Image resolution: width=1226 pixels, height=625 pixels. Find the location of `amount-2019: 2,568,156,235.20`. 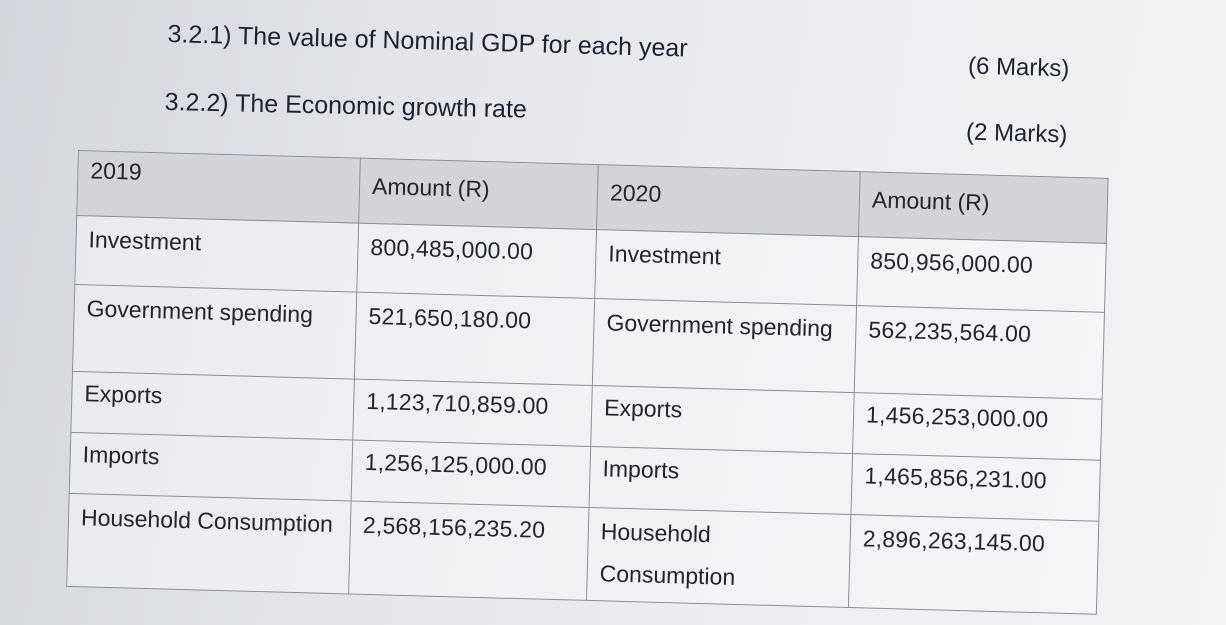

amount-2019: 2,568,156,235.20 is located at coordinates (469, 551).